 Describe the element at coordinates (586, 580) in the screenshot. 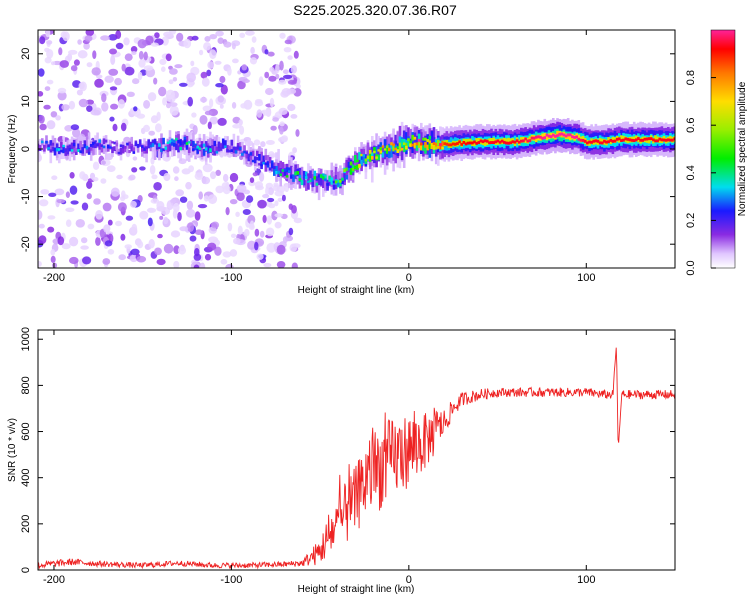

I see `x-tick-label: 100` at that location.